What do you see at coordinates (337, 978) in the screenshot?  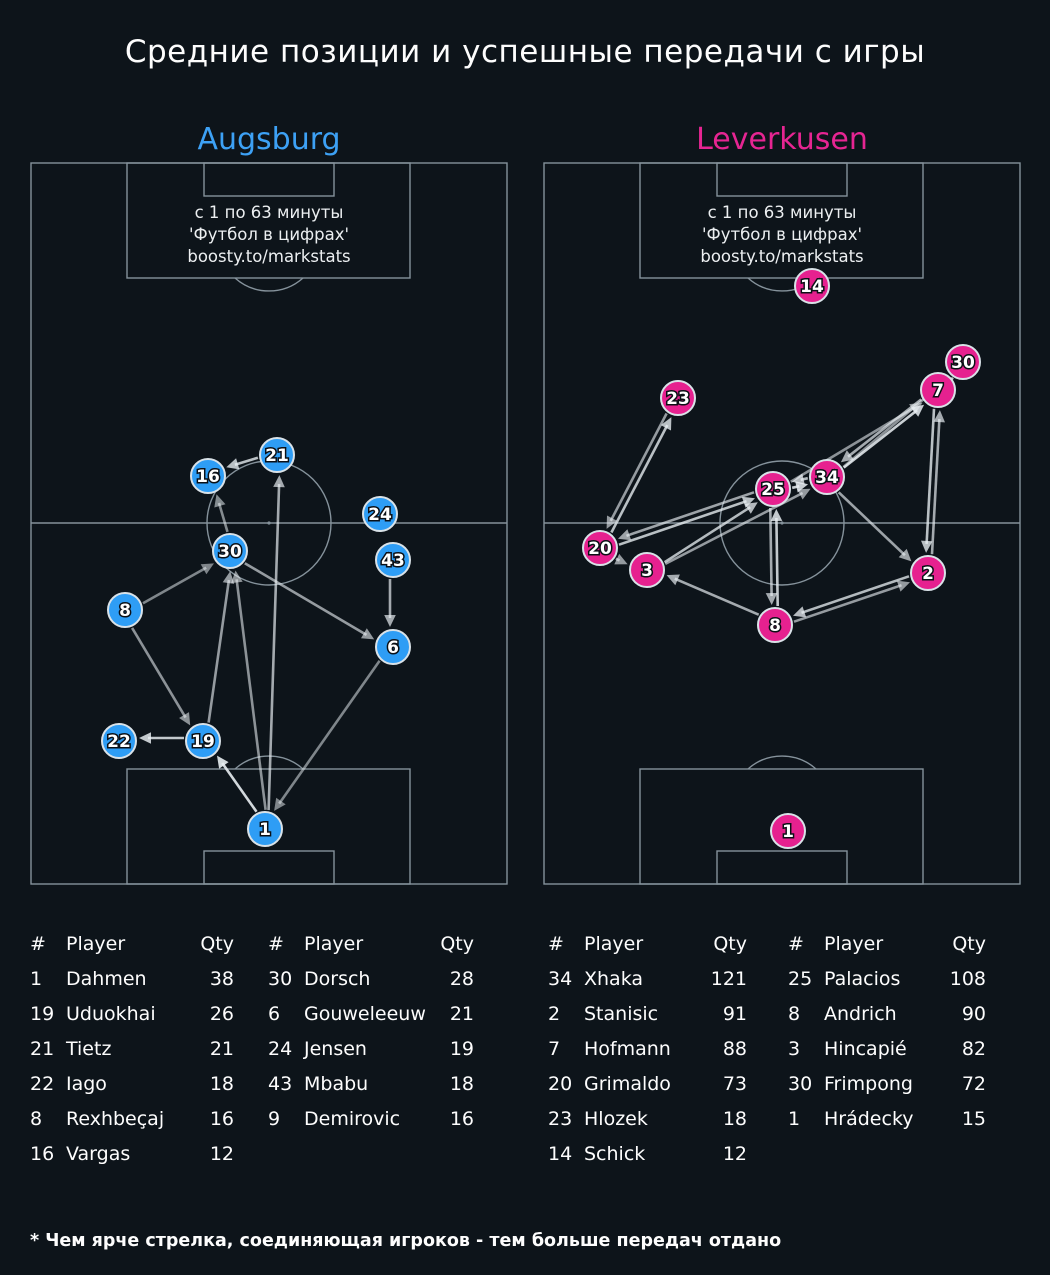 I see `row-player-name: Dorsch` at bounding box center [337, 978].